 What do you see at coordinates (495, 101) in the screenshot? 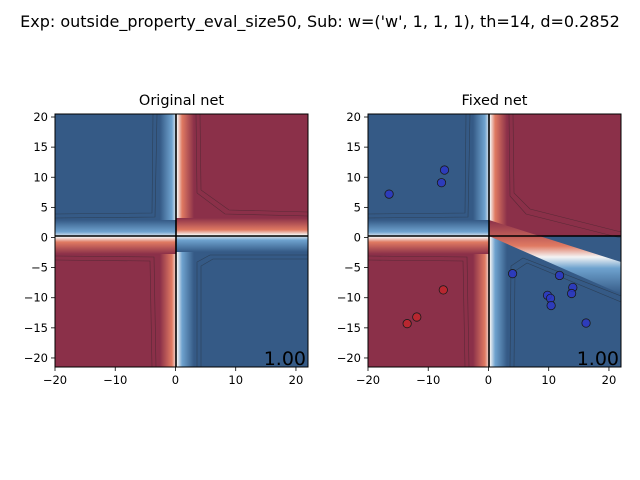
I see `subplot-title: Fixed net` at bounding box center [495, 101].